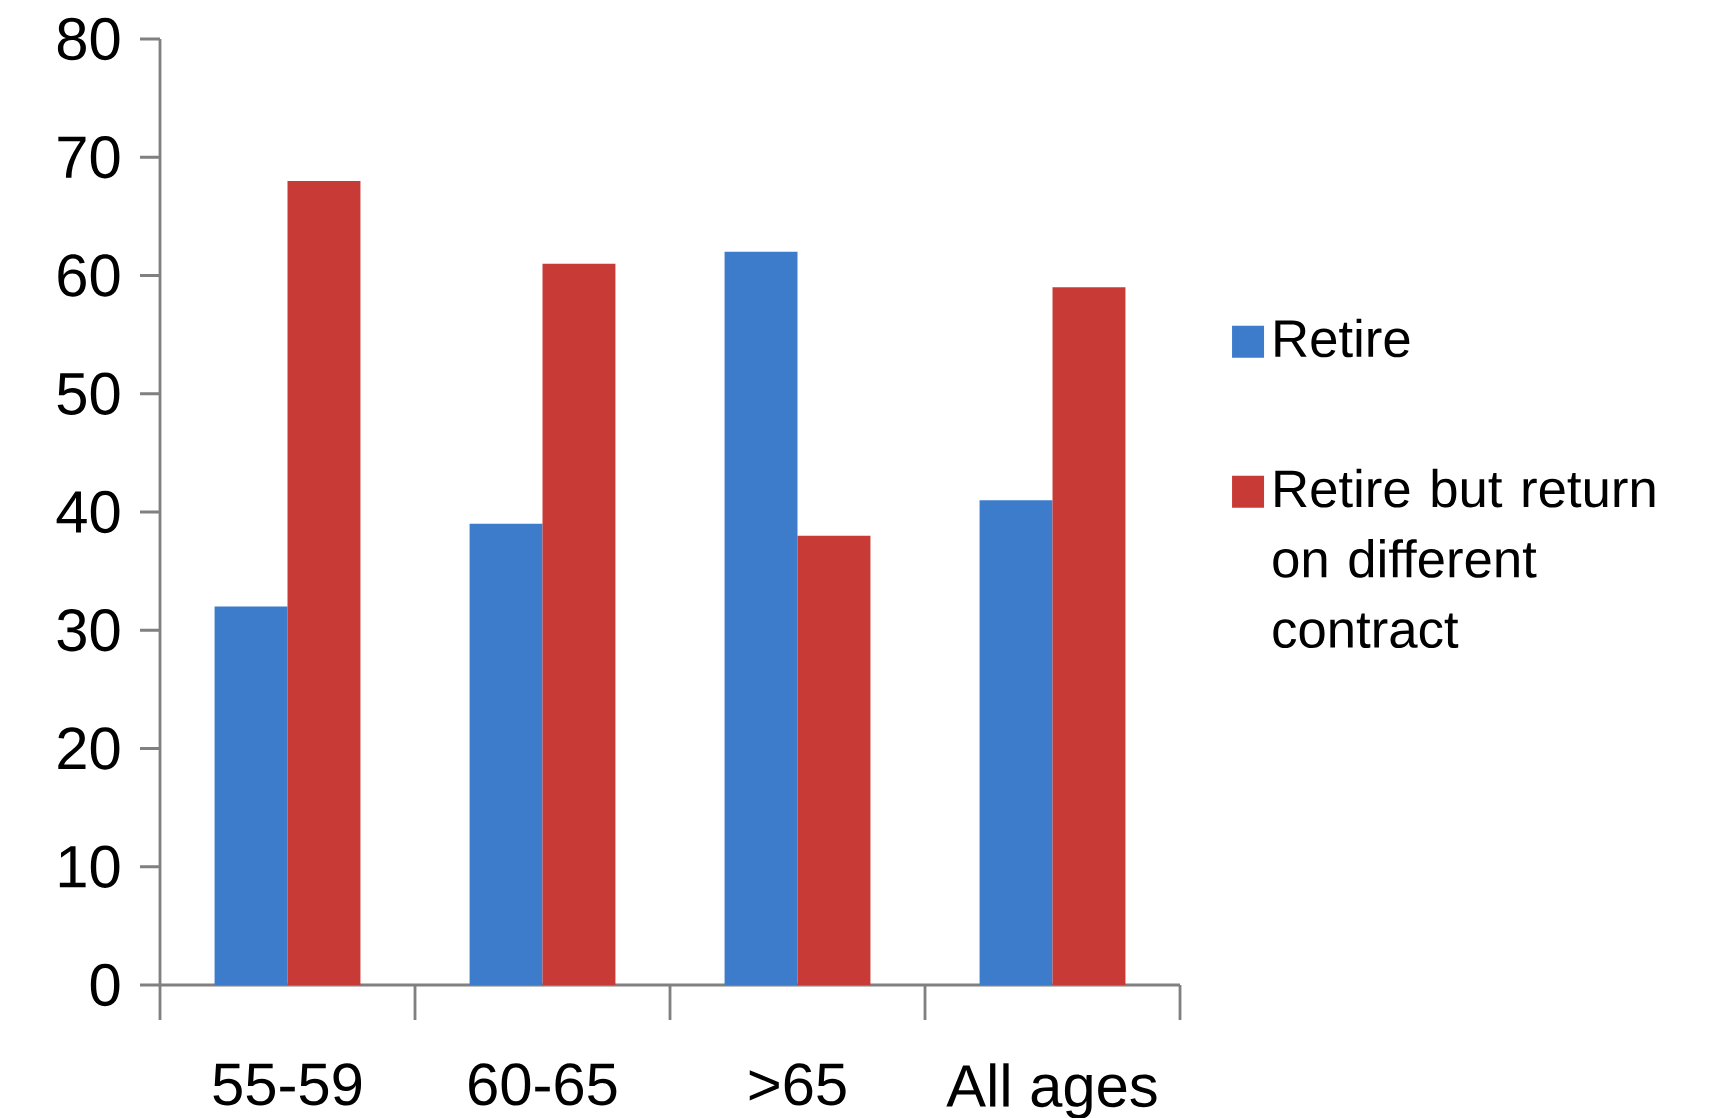 The height and width of the screenshot is (1118, 1729). What do you see at coordinates (1464, 558) in the screenshot?
I see `legend-label: Retire but return on different contract` at bounding box center [1464, 558].